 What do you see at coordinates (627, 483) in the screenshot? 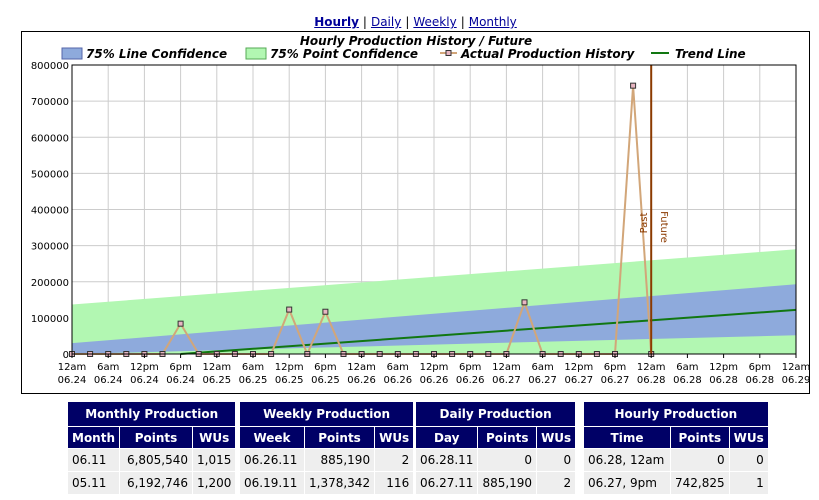
I see `table-cell: 06.27, 9pm` at bounding box center [627, 483].